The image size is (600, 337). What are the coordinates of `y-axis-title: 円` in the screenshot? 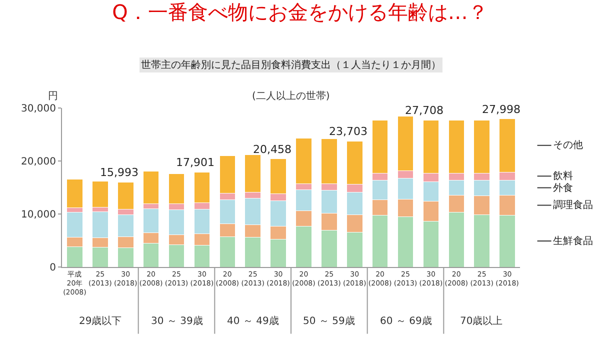 It's located at (53, 96).